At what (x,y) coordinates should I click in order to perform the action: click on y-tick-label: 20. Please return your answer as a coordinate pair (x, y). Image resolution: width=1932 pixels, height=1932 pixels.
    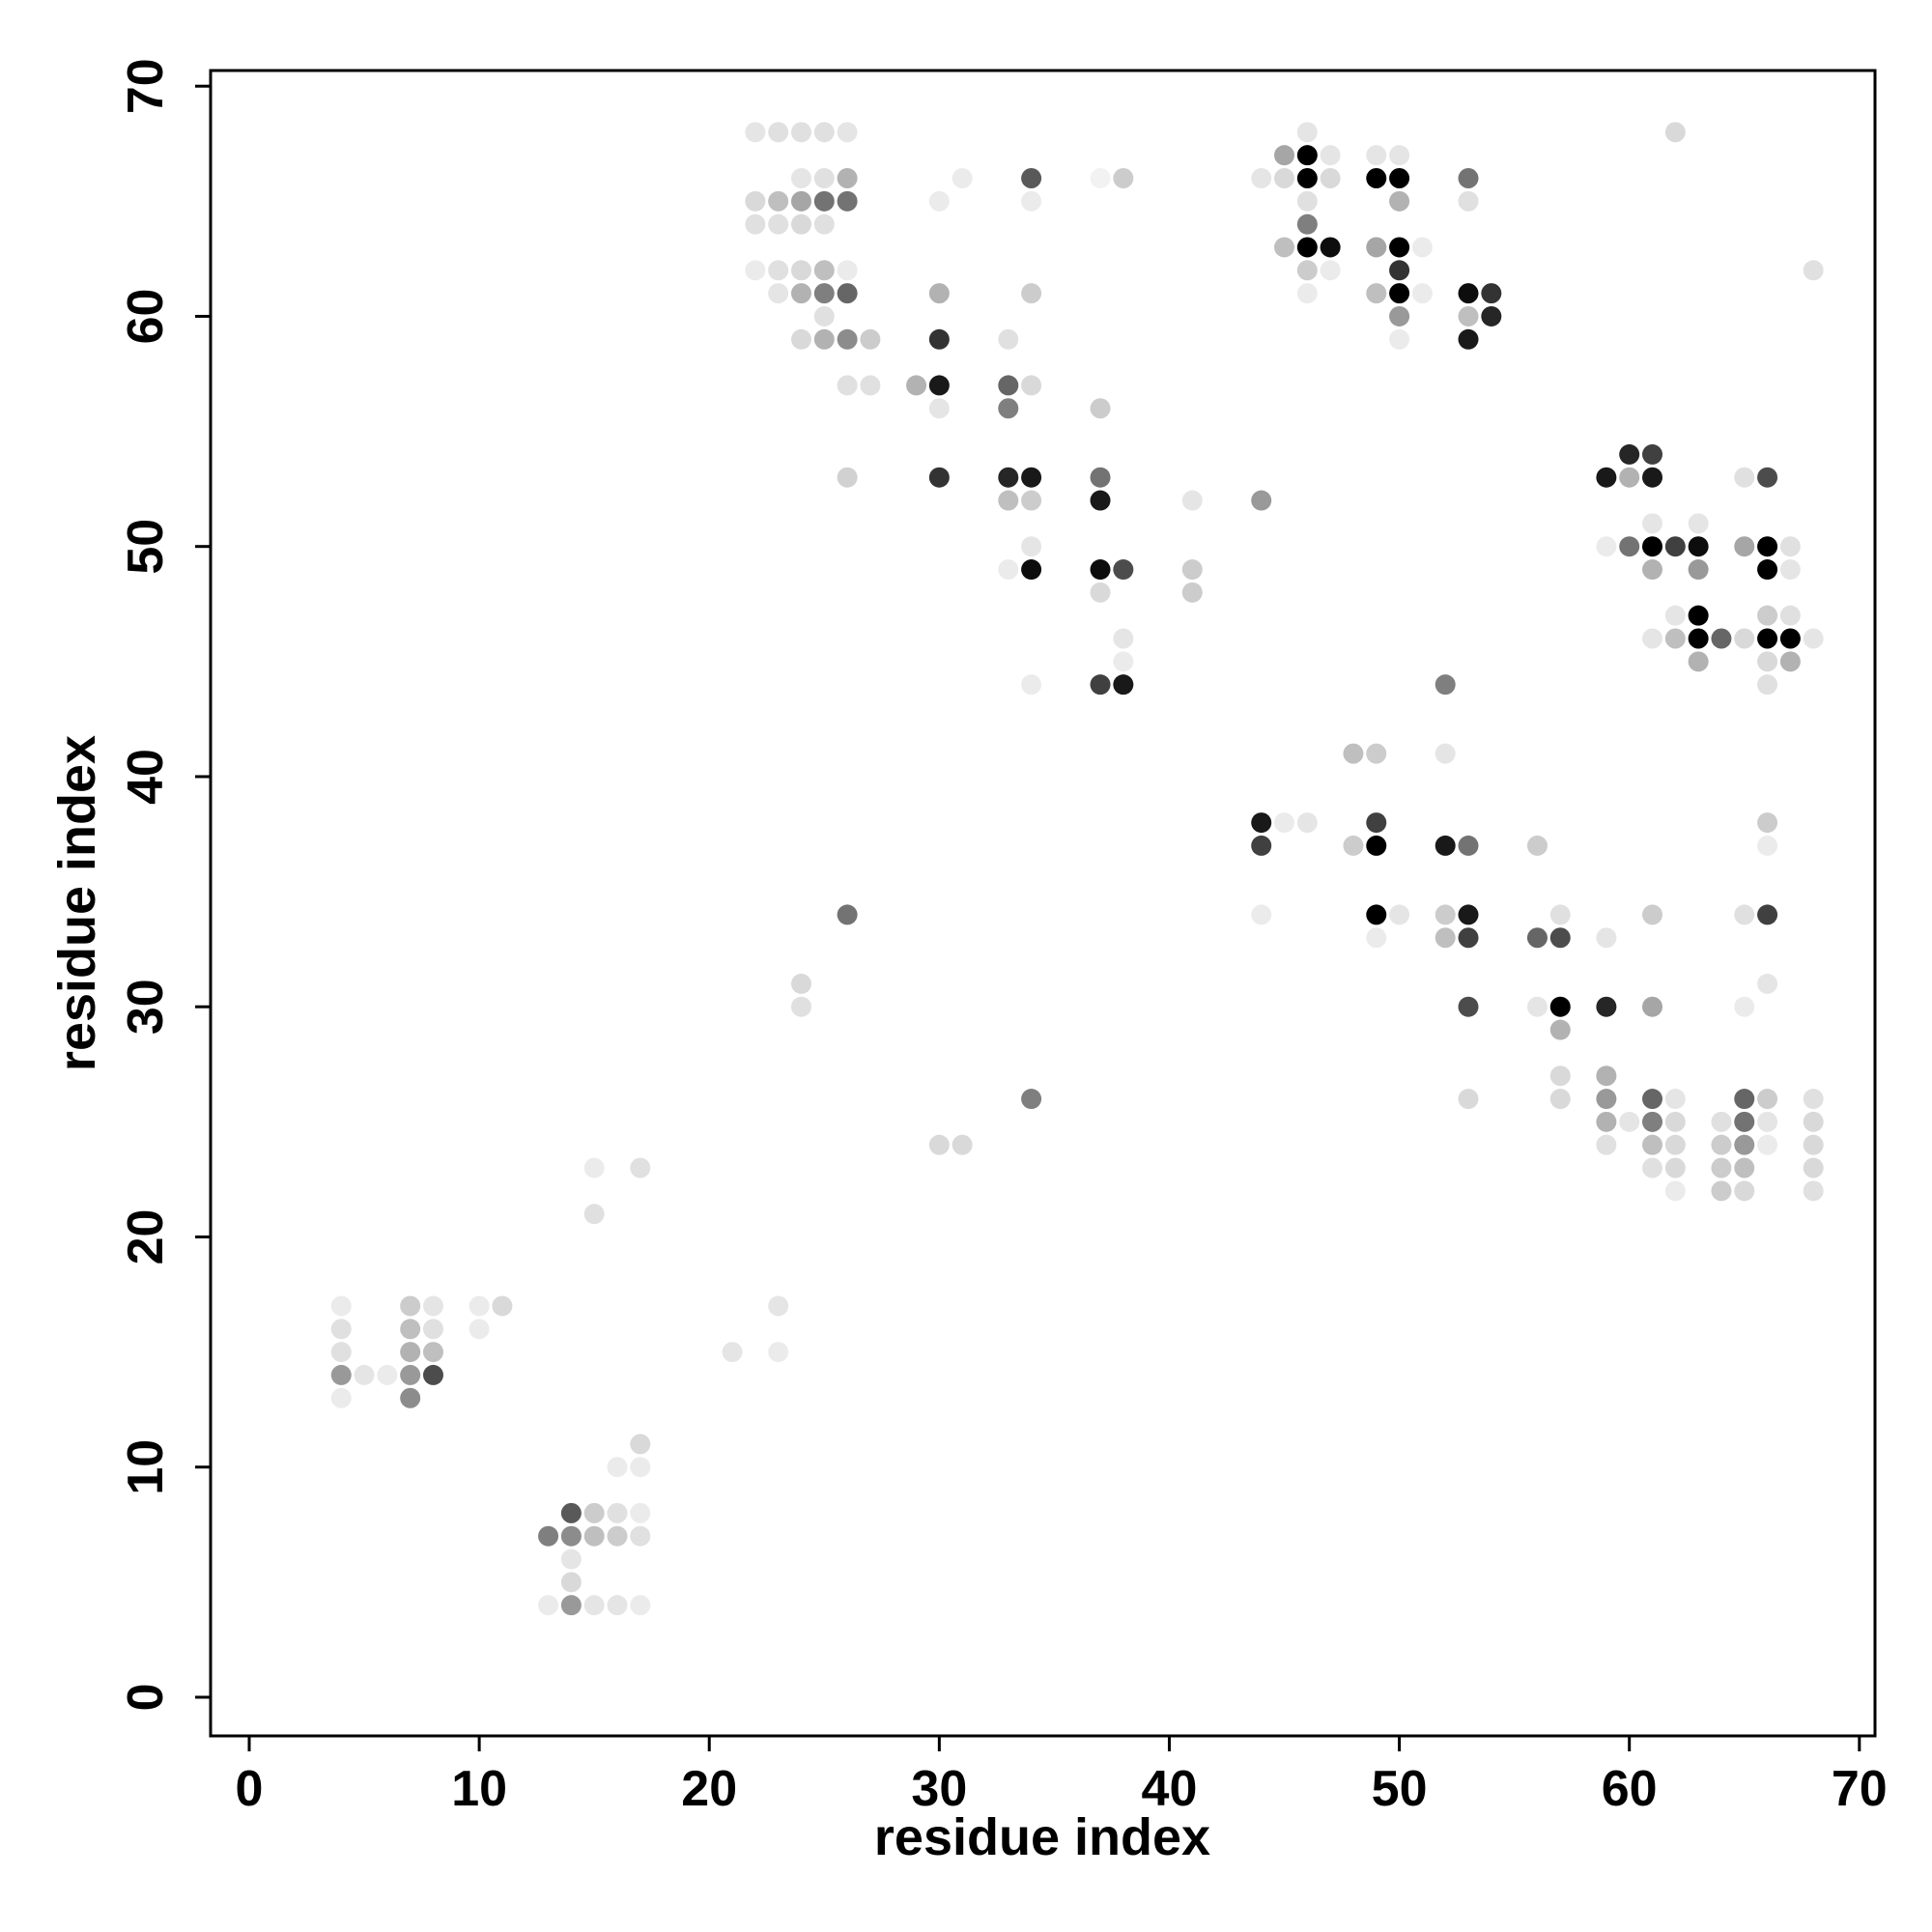
    Looking at the image, I should click on (146, 1237).